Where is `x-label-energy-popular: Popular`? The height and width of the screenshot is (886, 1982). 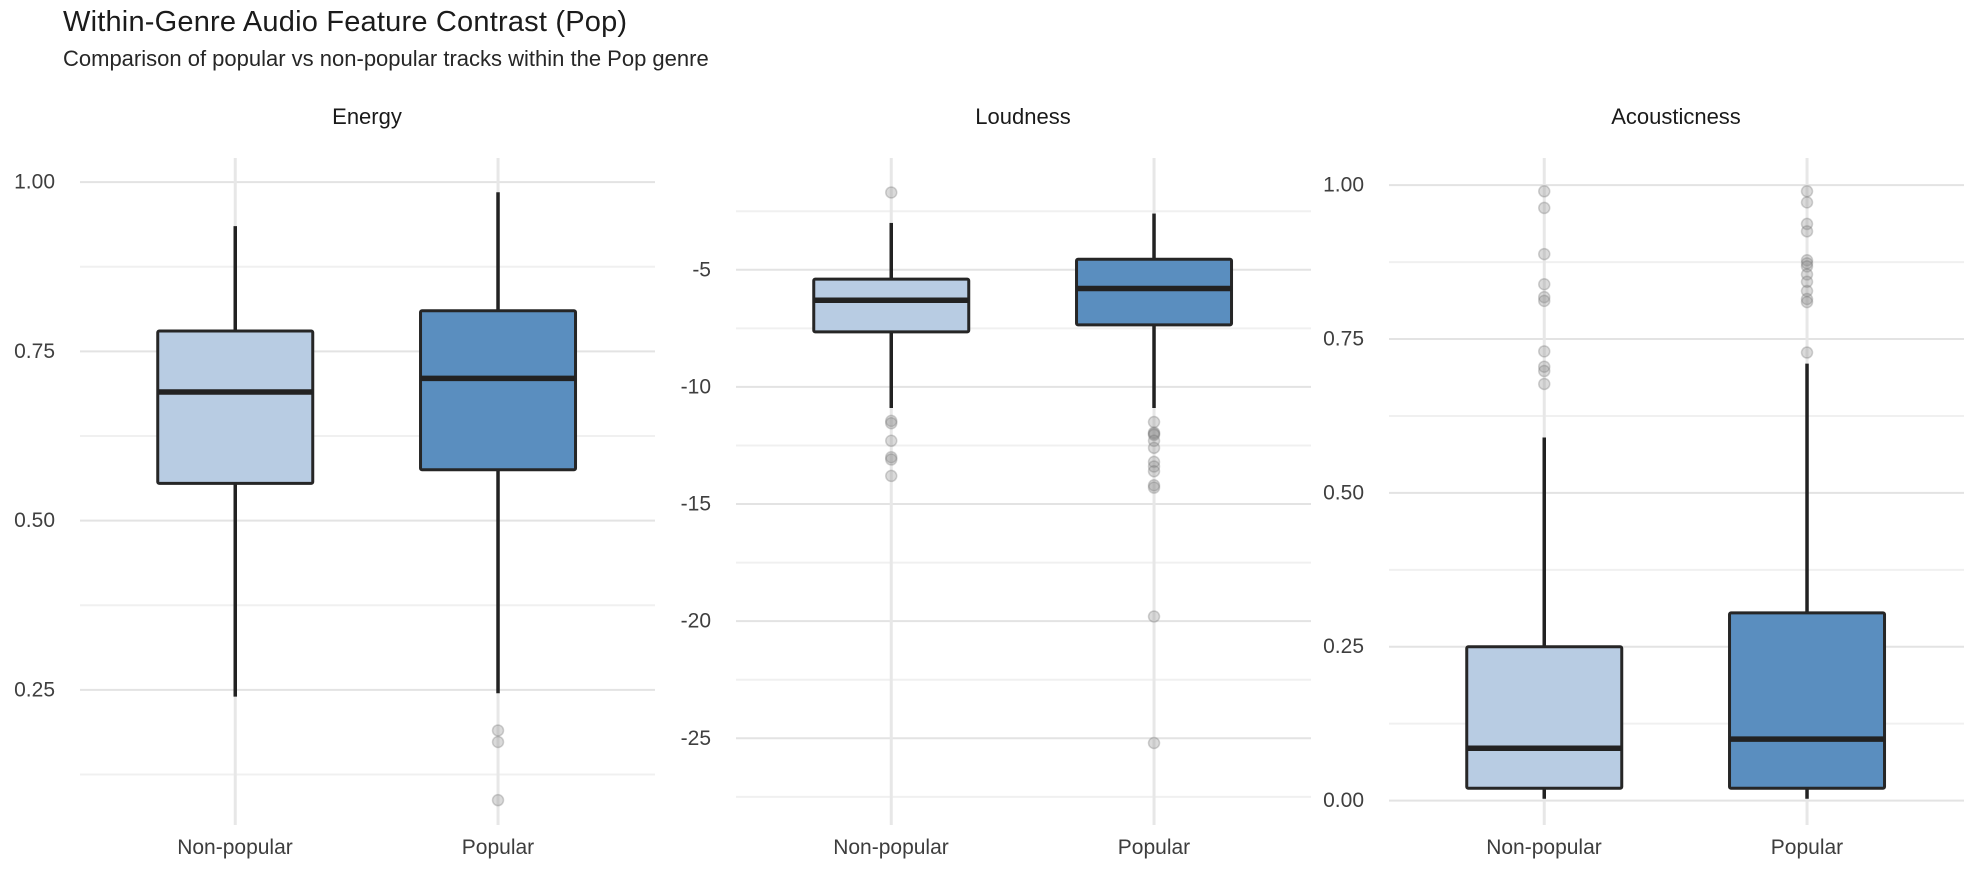 x-label-energy-popular: Popular is located at coordinates (498, 847).